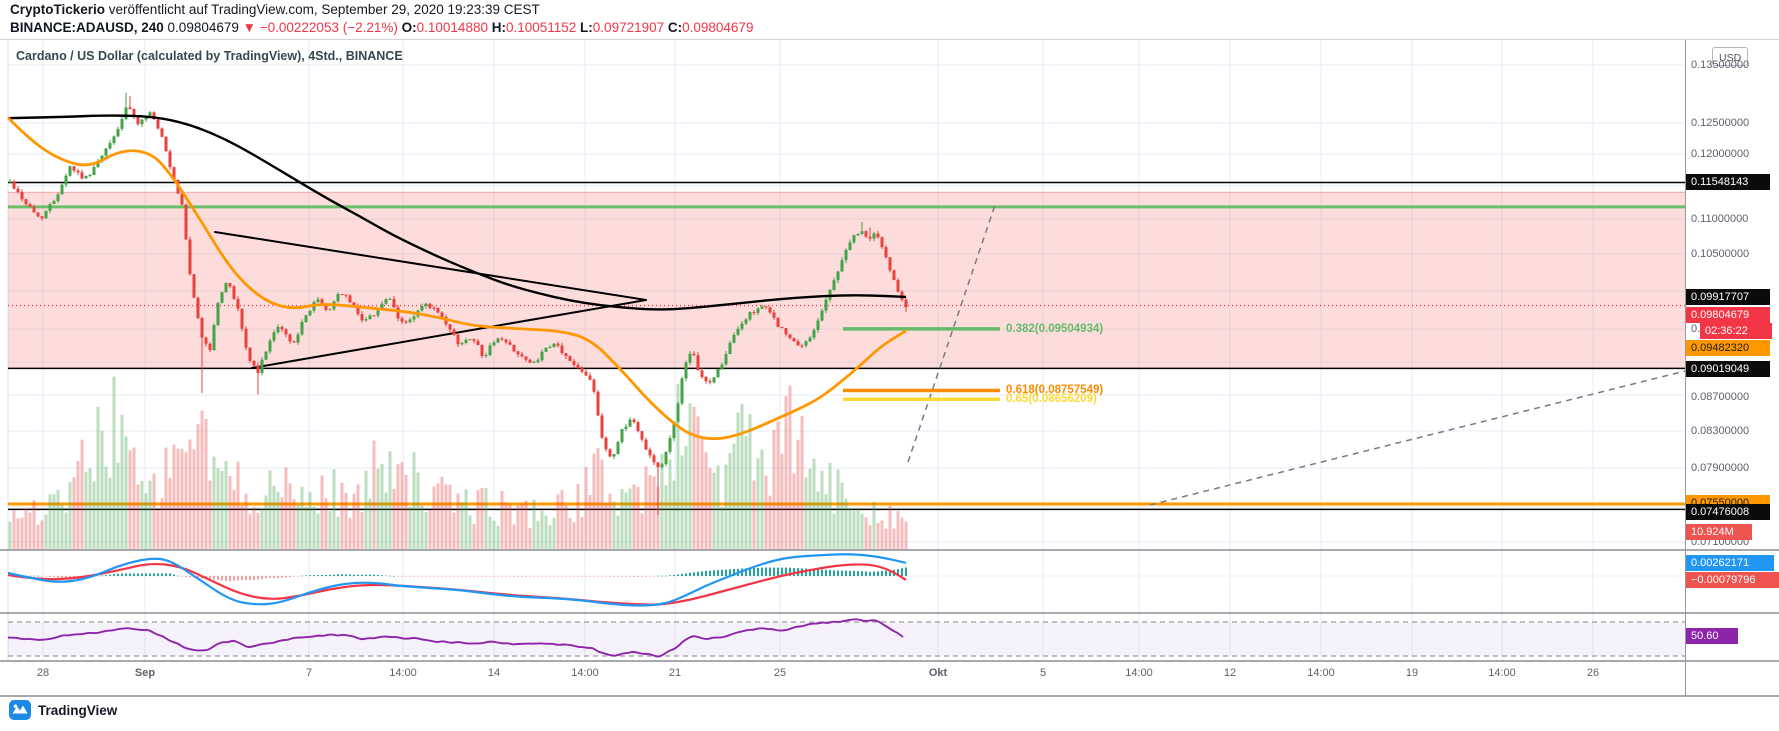  I want to click on price-axis-label: −0.00079796, so click(1732, 580).